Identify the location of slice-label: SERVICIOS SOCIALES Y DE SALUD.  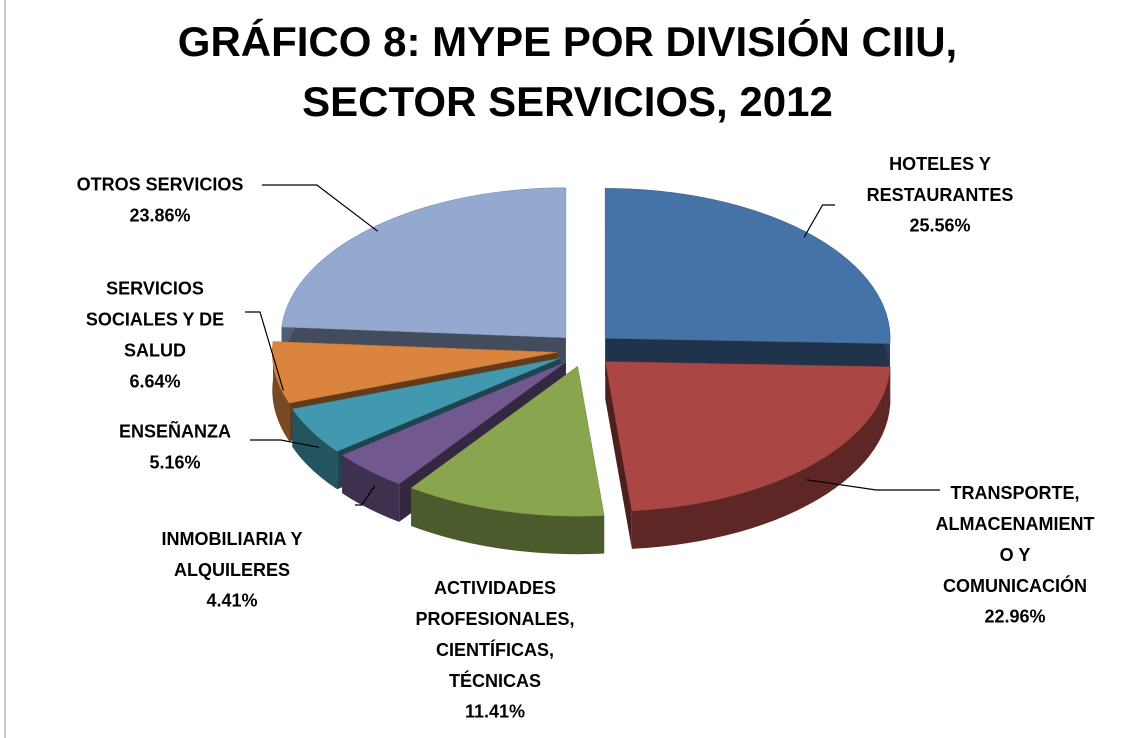
(155, 319).